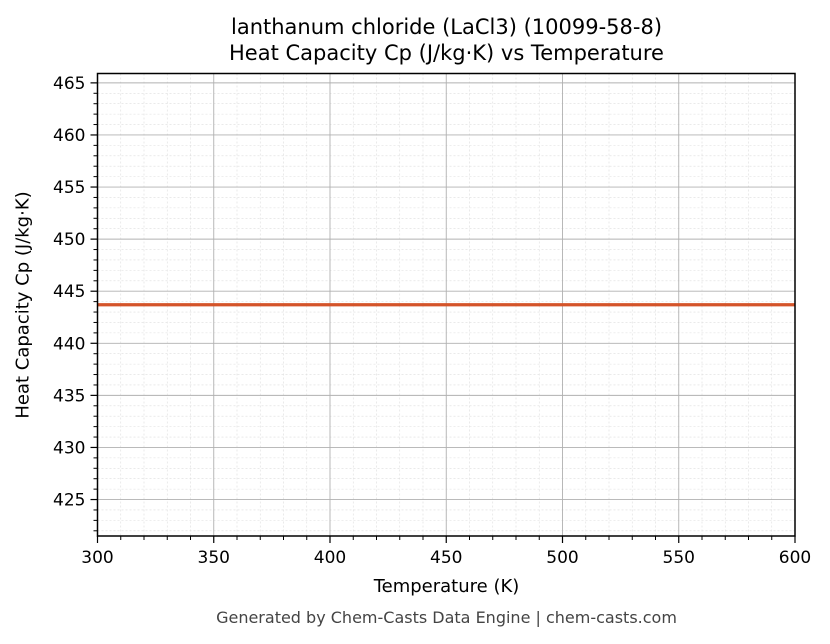 This screenshot has height=644, width=830. Describe the element at coordinates (446, 558) in the screenshot. I see `x-tick-label: 450` at that location.